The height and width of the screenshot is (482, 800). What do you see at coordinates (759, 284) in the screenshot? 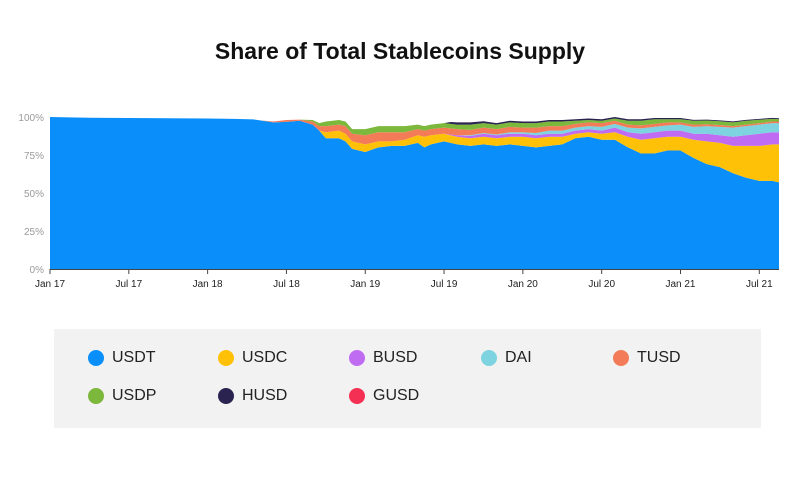
I see `x-tick-label: Jul 21` at bounding box center [759, 284].